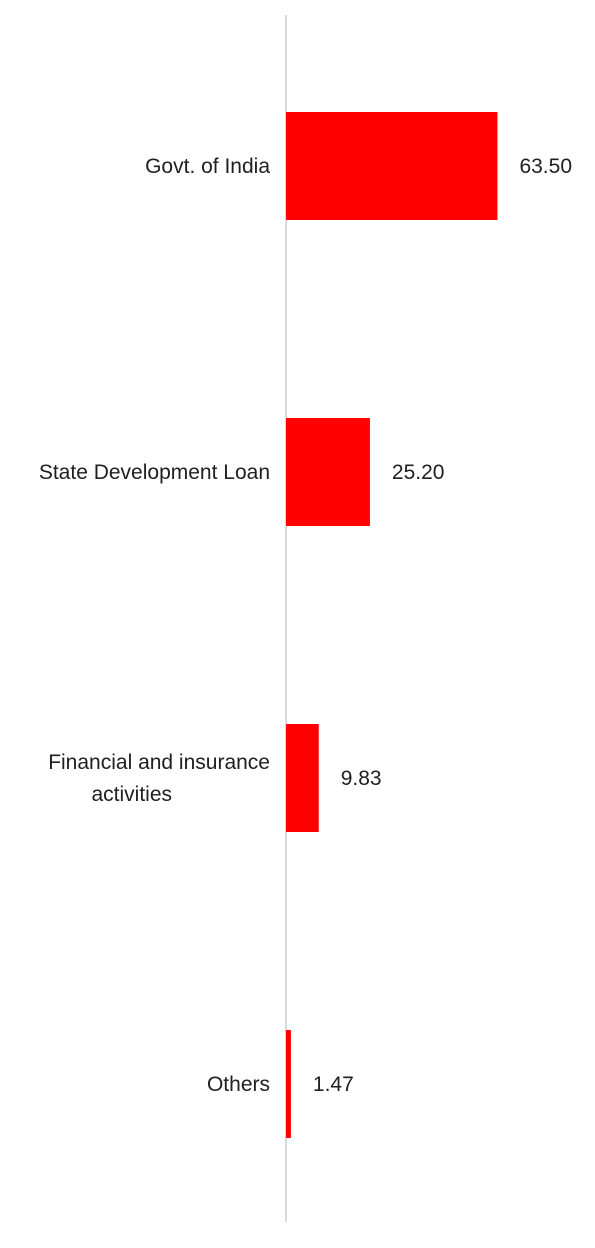  What do you see at coordinates (361, 778) in the screenshot?
I see `value-label-3: 9.83` at bounding box center [361, 778].